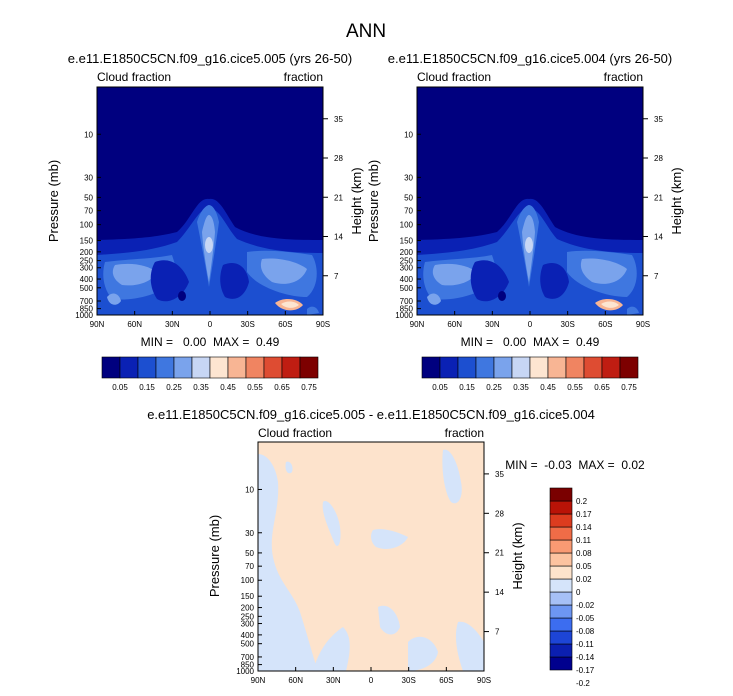  Describe the element at coordinates (248, 665) in the screenshot. I see `y-tick-label: 850` at that location.